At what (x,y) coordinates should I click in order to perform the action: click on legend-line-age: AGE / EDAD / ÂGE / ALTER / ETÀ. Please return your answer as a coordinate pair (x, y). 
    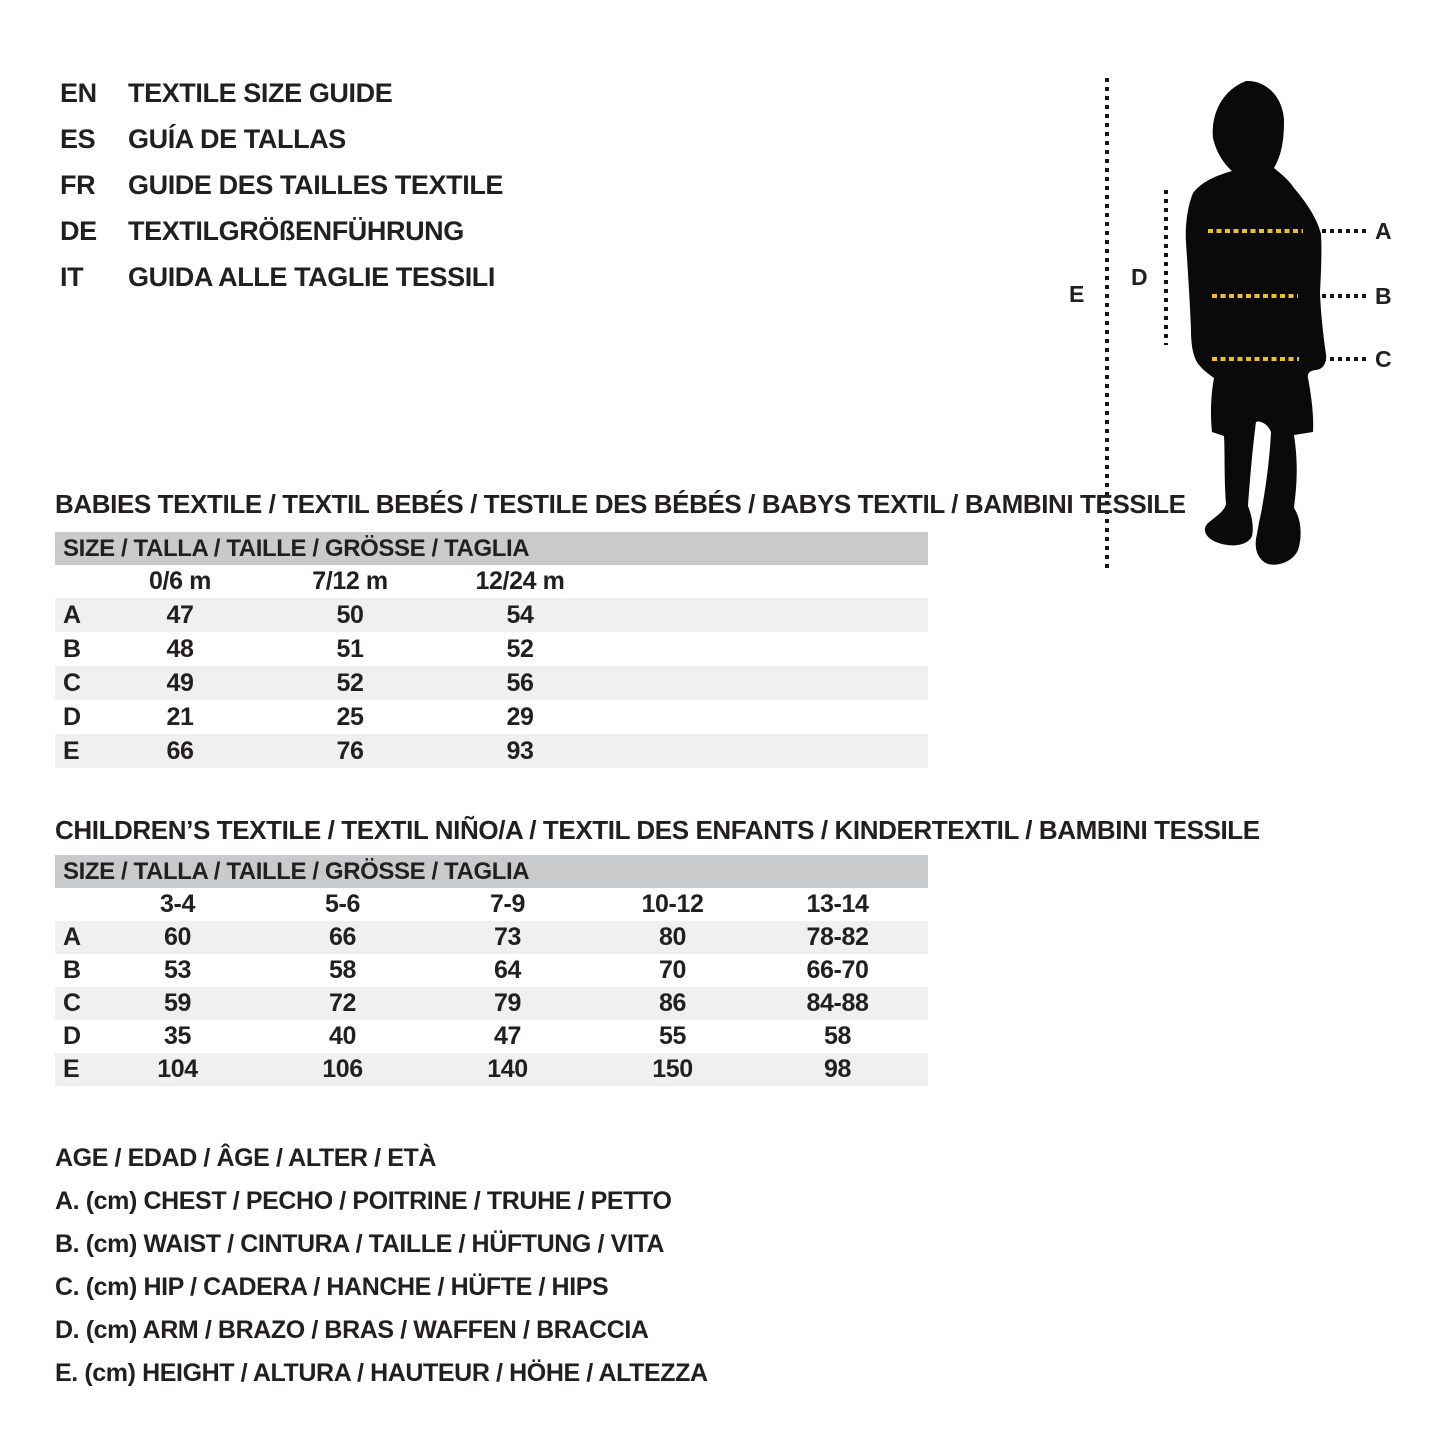
    Looking at the image, I should click on (246, 1158).